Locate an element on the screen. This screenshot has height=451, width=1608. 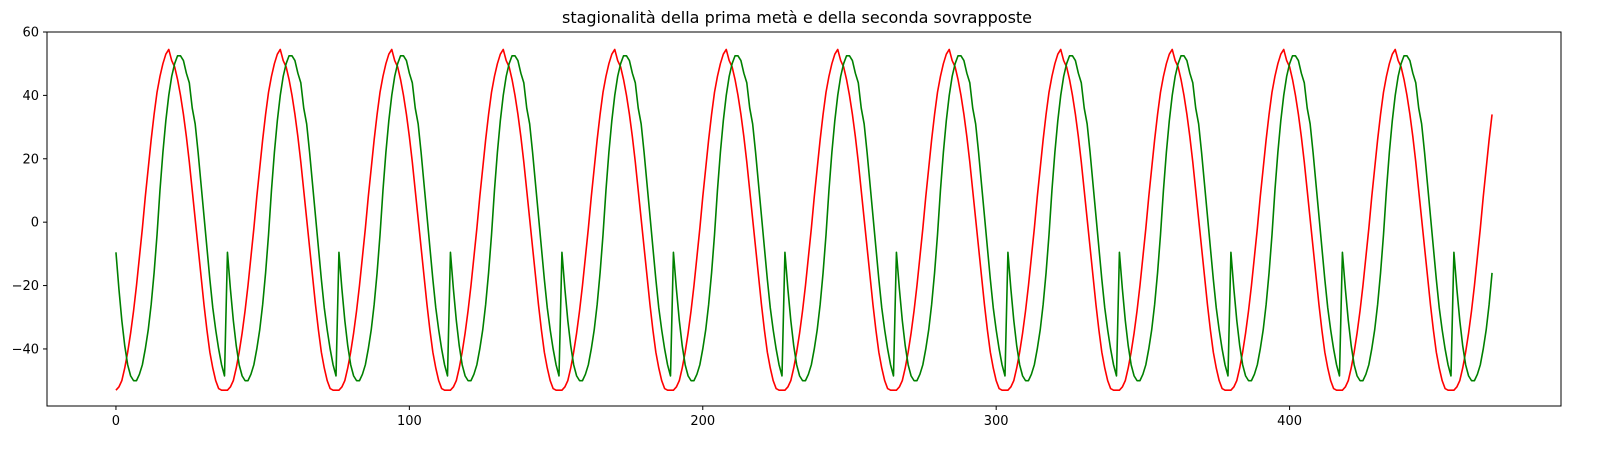
x-tick-label: 200 is located at coordinates (702, 421).